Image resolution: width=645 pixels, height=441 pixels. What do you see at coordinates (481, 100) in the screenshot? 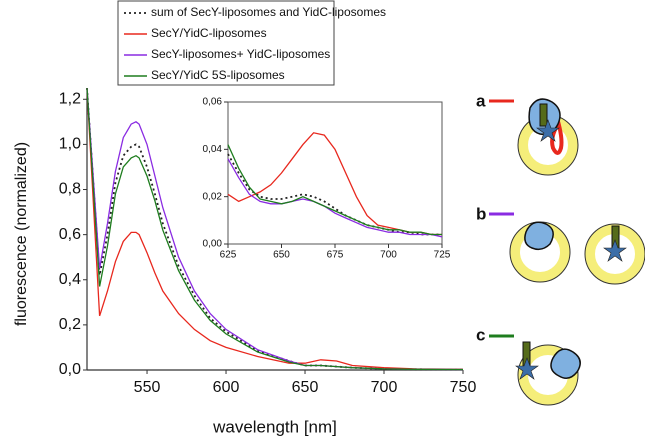
I see `panel-label: a` at bounding box center [481, 100].